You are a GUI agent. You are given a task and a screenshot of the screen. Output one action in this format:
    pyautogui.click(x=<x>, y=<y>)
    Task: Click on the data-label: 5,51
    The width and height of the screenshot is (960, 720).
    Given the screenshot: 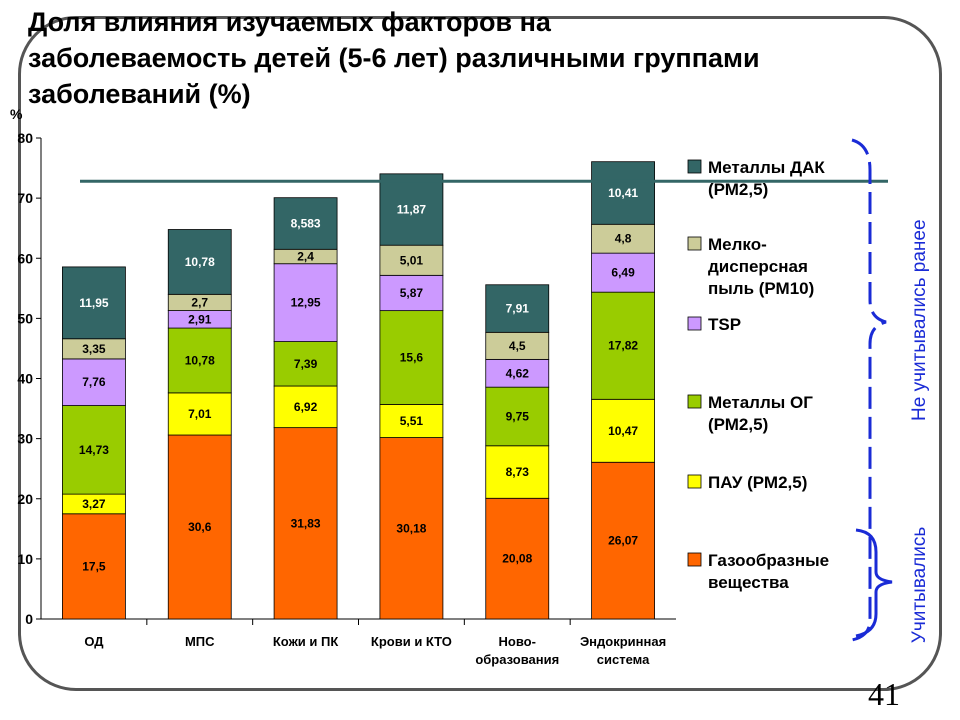 What is the action you would take?
    pyautogui.click(x=412, y=421)
    